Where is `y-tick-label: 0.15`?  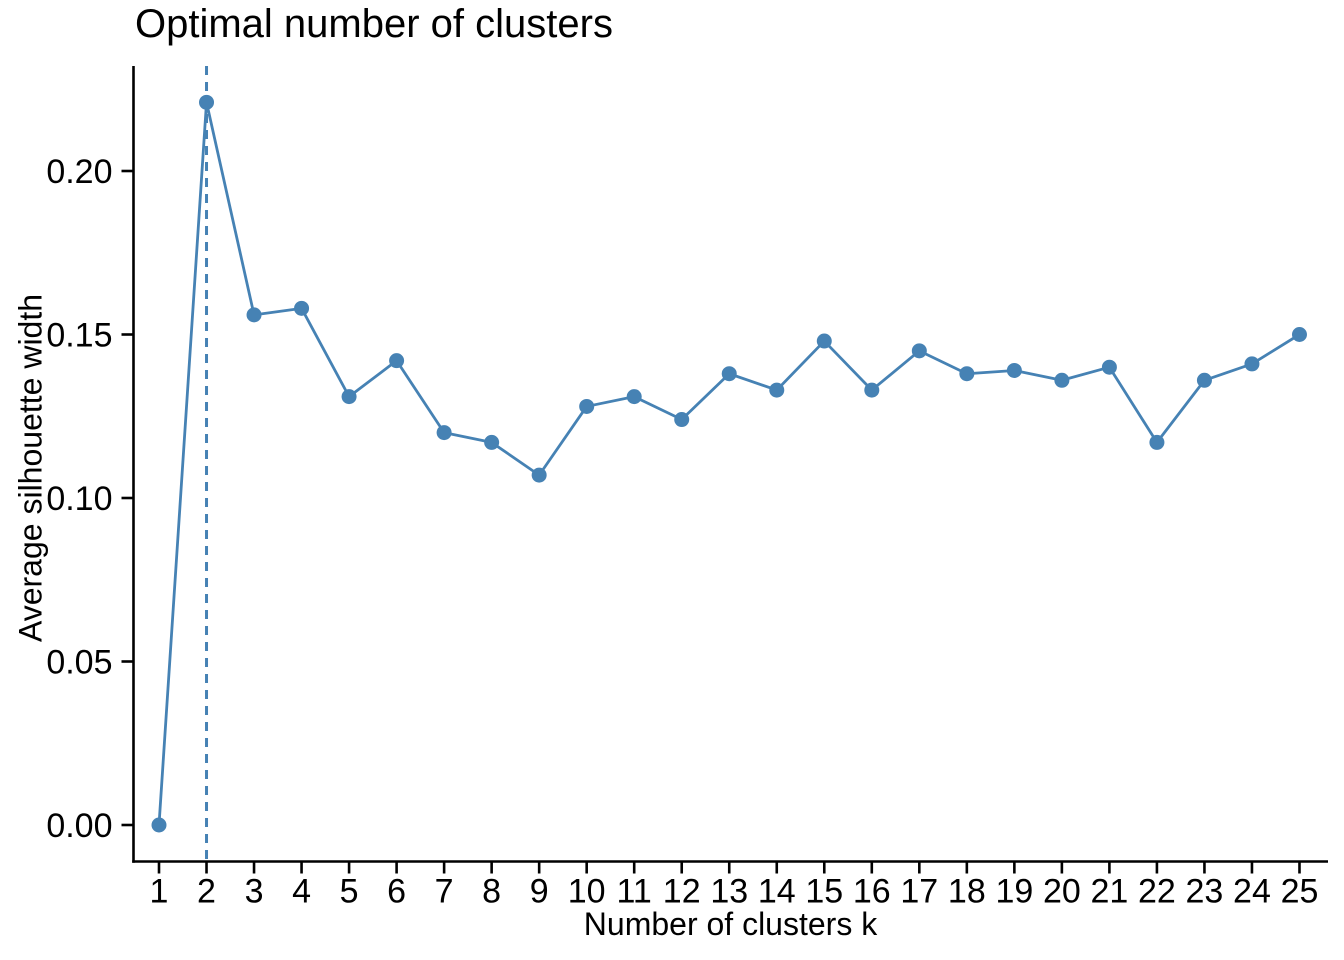
y-tick-label: 0.15 is located at coordinates (79, 336).